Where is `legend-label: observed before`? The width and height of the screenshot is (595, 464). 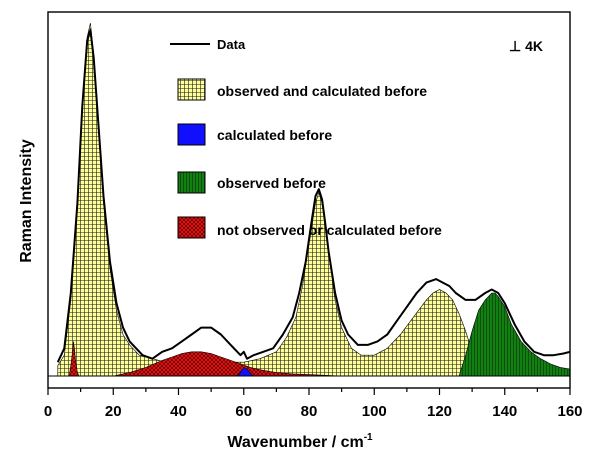
legend-label: observed before is located at coordinates (271, 183).